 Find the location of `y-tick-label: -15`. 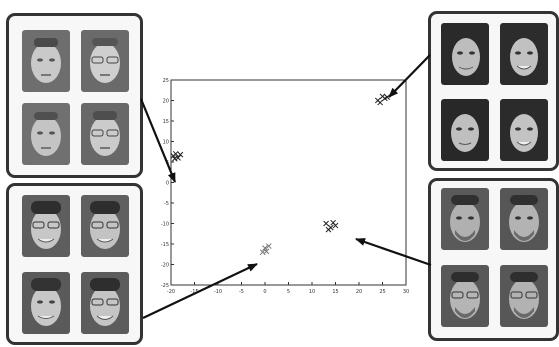

y-tick-label: -15 is located at coordinates (165, 245).